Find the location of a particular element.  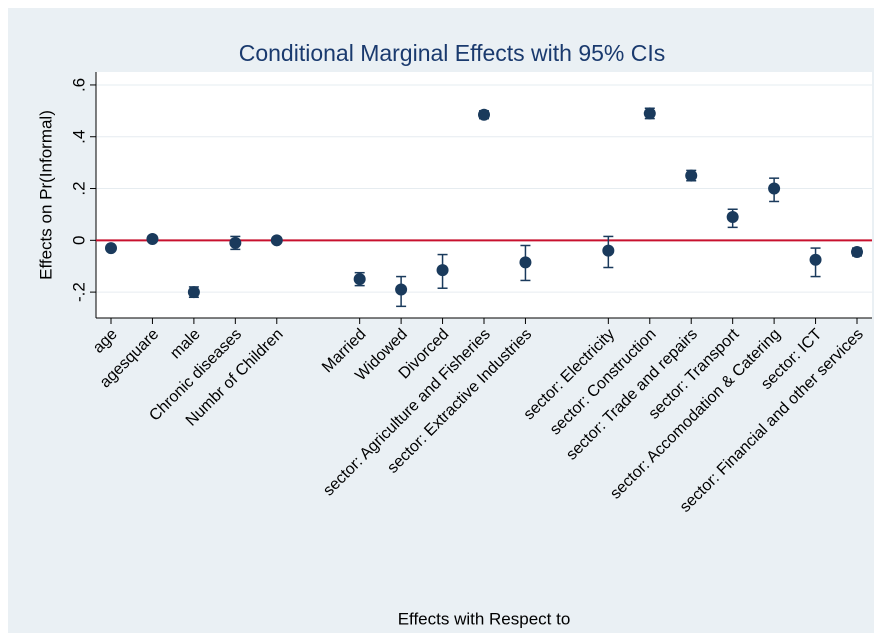

y-tick-label: .2 is located at coordinates (78, 188).